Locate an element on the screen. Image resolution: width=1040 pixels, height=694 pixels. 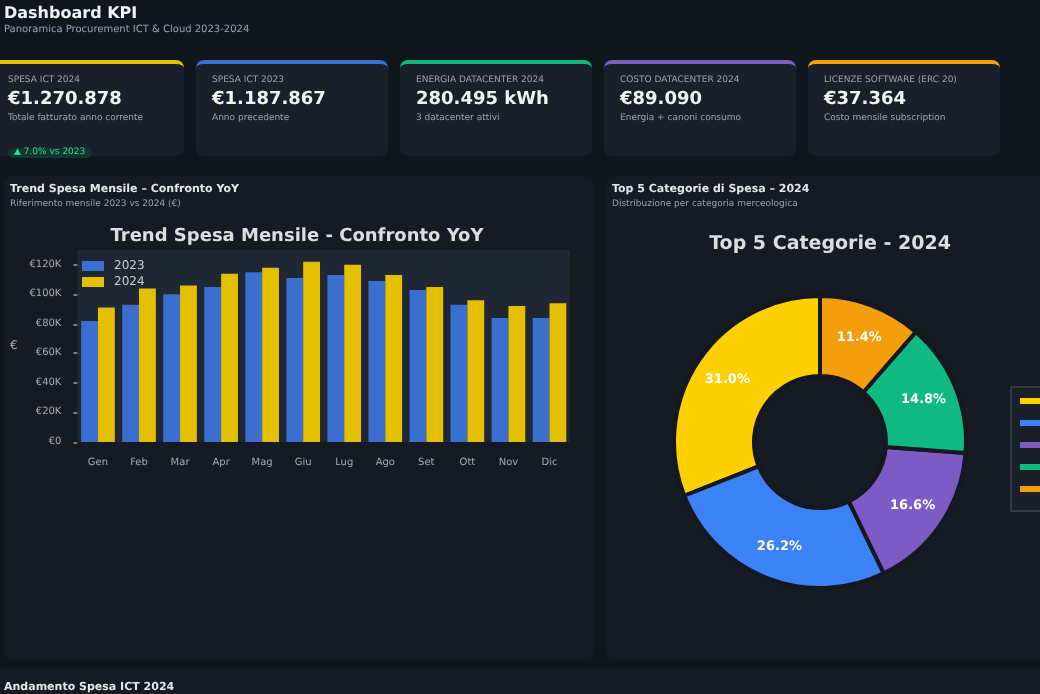
text: €37.364 is located at coordinates (866, 100).